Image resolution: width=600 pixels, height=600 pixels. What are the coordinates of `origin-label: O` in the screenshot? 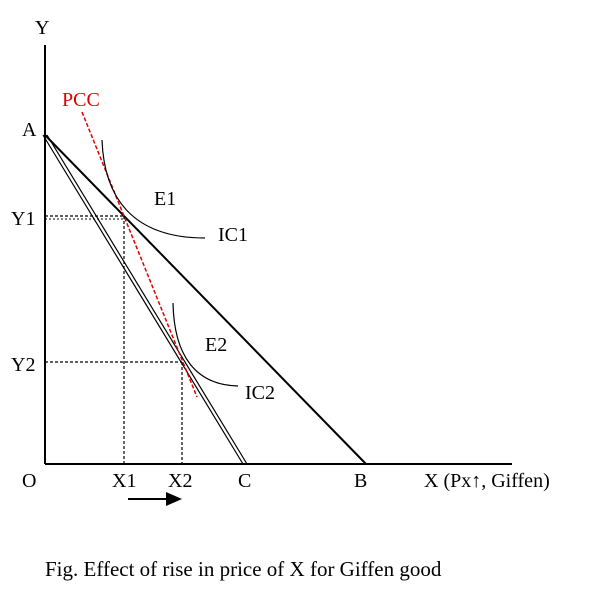 It's located at (29, 481).